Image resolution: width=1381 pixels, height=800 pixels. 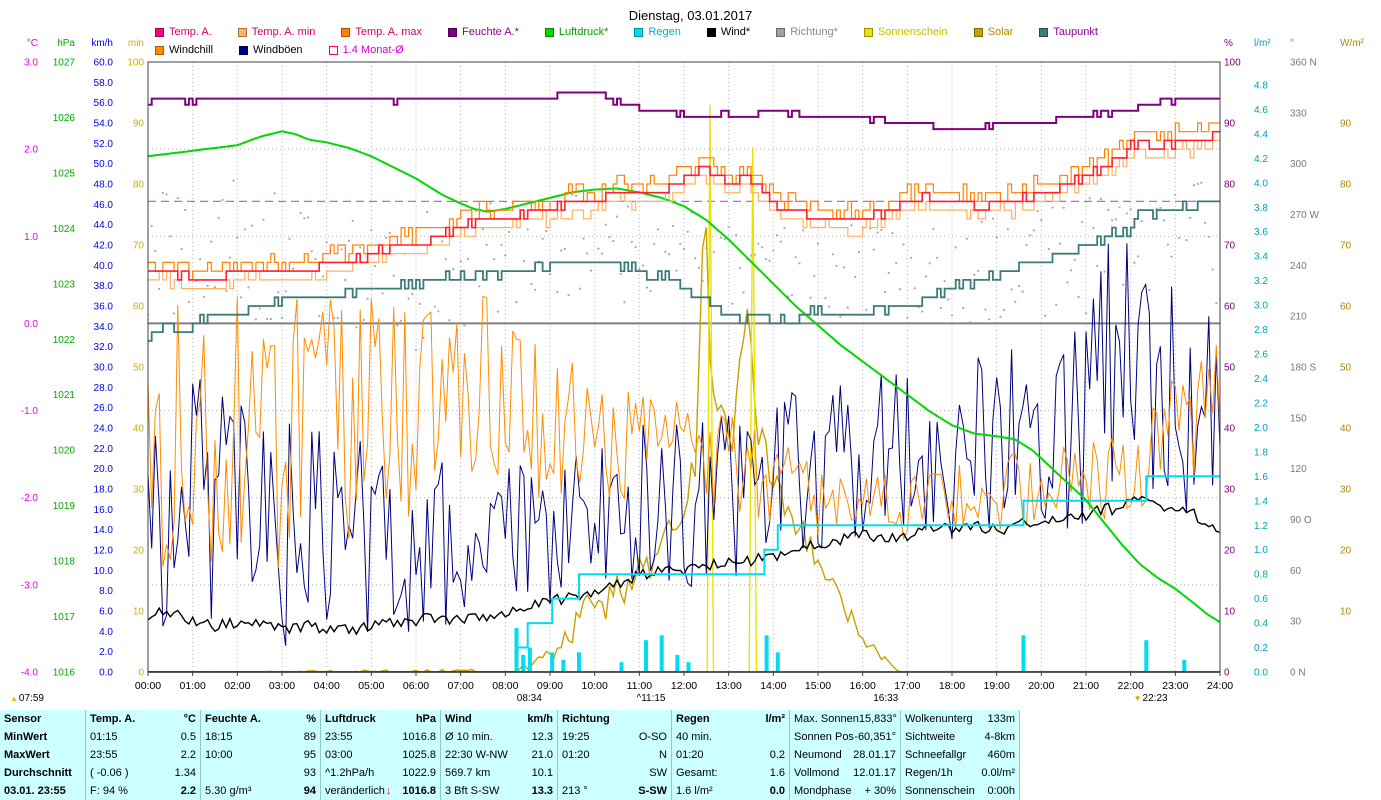 What do you see at coordinates (191, 50) in the screenshot?
I see `legend-windchill-label: Windchill` at bounding box center [191, 50].